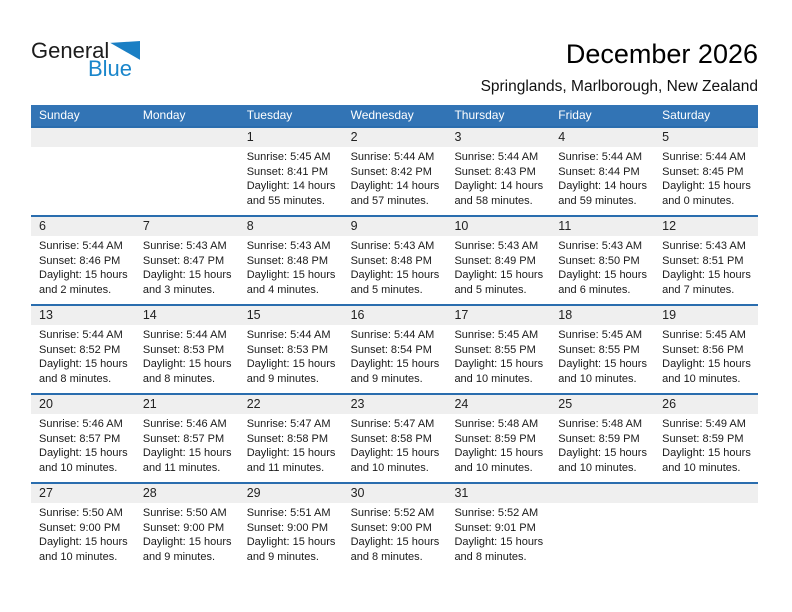  I want to click on sunset-text: Sunset: 8:46 PM, so click(80, 260).